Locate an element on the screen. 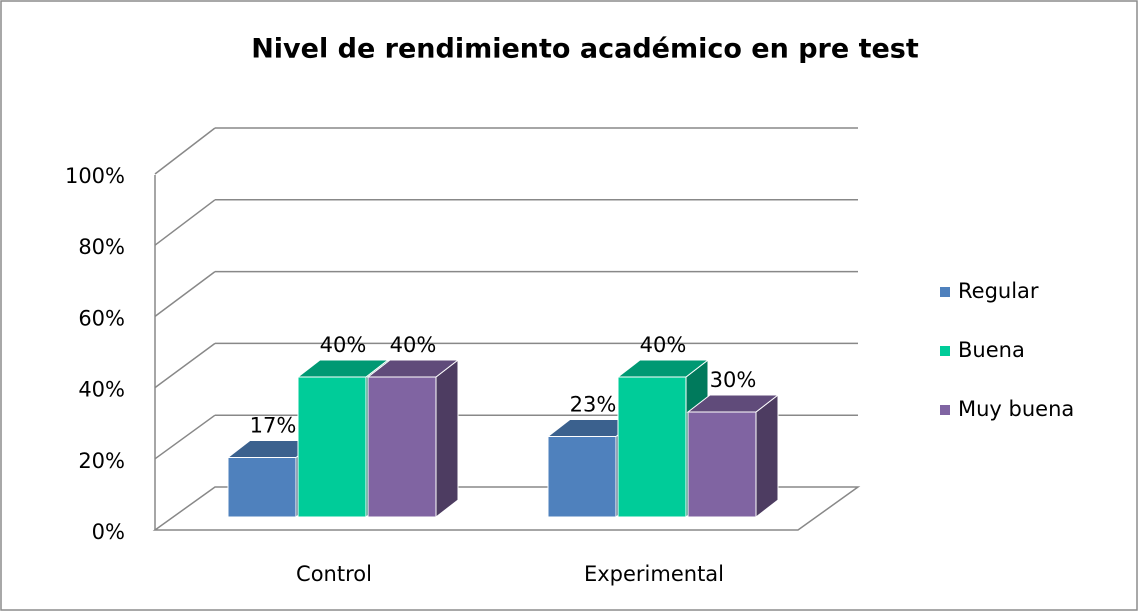  y-tick-label: 20% is located at coordinates (101, 461).